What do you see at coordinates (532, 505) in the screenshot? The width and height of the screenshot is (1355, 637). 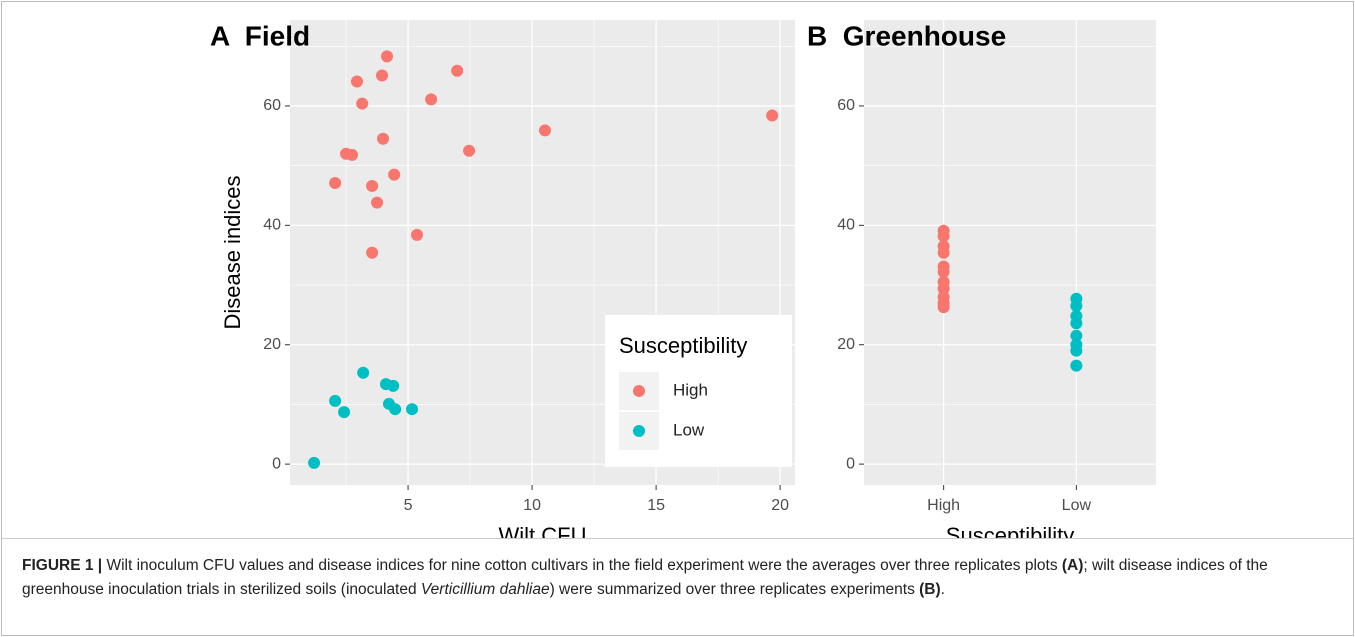 I see `x-tick-label: 10` at bounding box center [532, 505].